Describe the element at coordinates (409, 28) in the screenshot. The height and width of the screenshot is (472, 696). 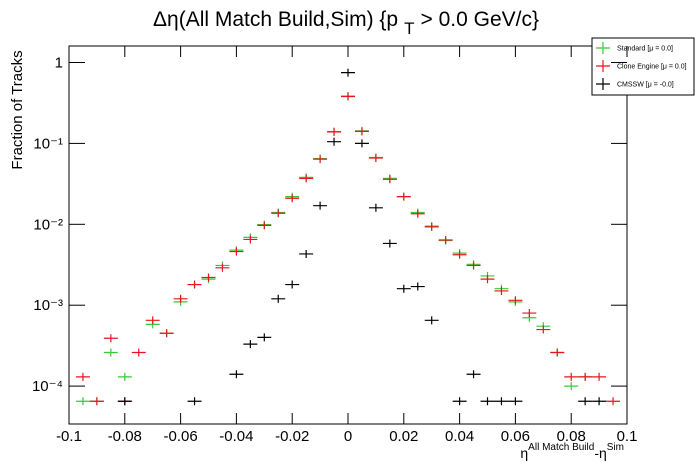
I see `title-subscript: T` at that location.